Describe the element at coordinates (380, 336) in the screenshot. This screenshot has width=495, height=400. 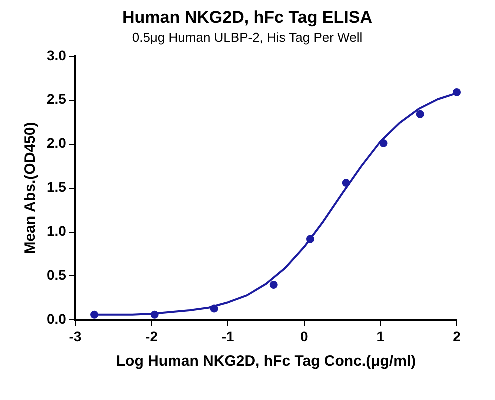
I see `x-tick-label: 1` at that location.